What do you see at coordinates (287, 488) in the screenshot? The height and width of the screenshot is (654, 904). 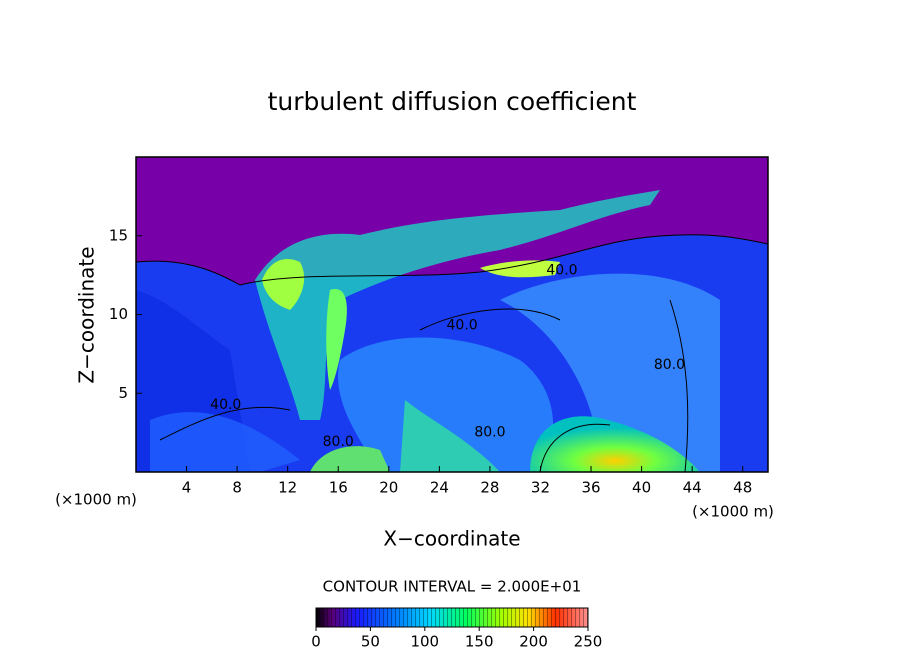 I see `x-tick-label: 12` at bounding box center [287, 488].